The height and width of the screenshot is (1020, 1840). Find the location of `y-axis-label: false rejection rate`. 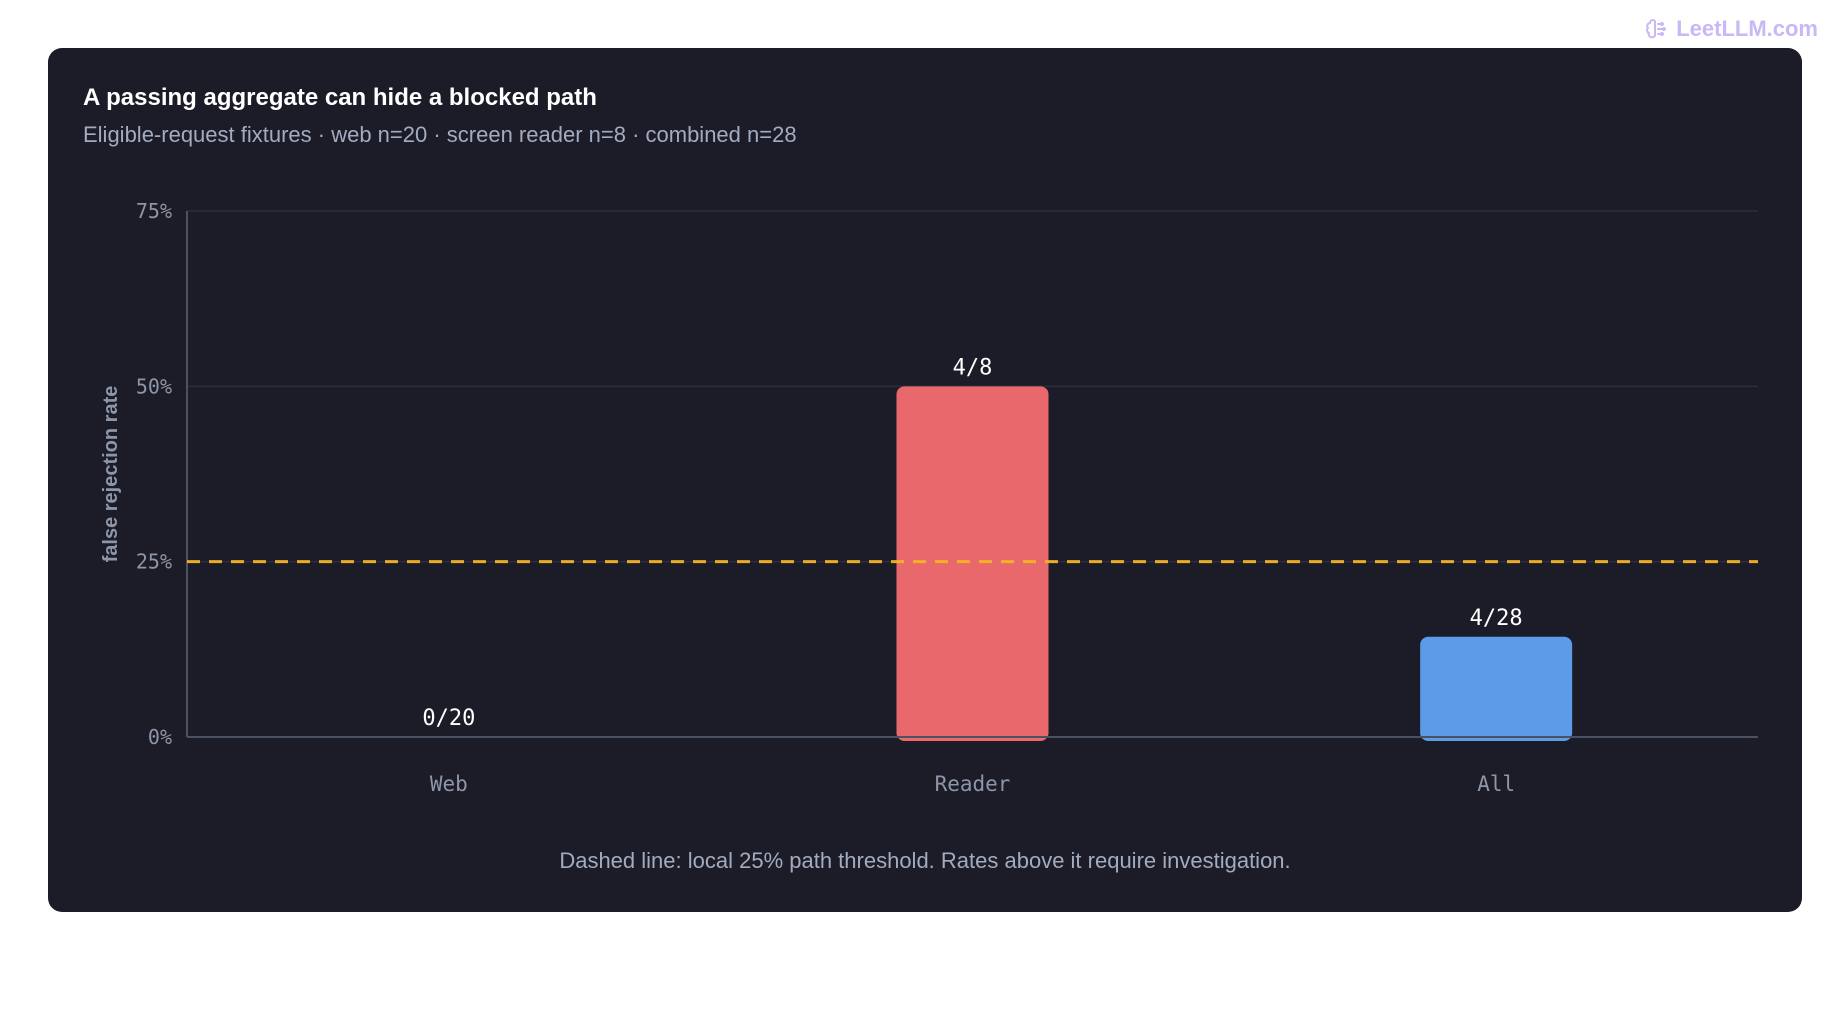

y-axis-label: false rejection rate is located at coordinates (111, 474).